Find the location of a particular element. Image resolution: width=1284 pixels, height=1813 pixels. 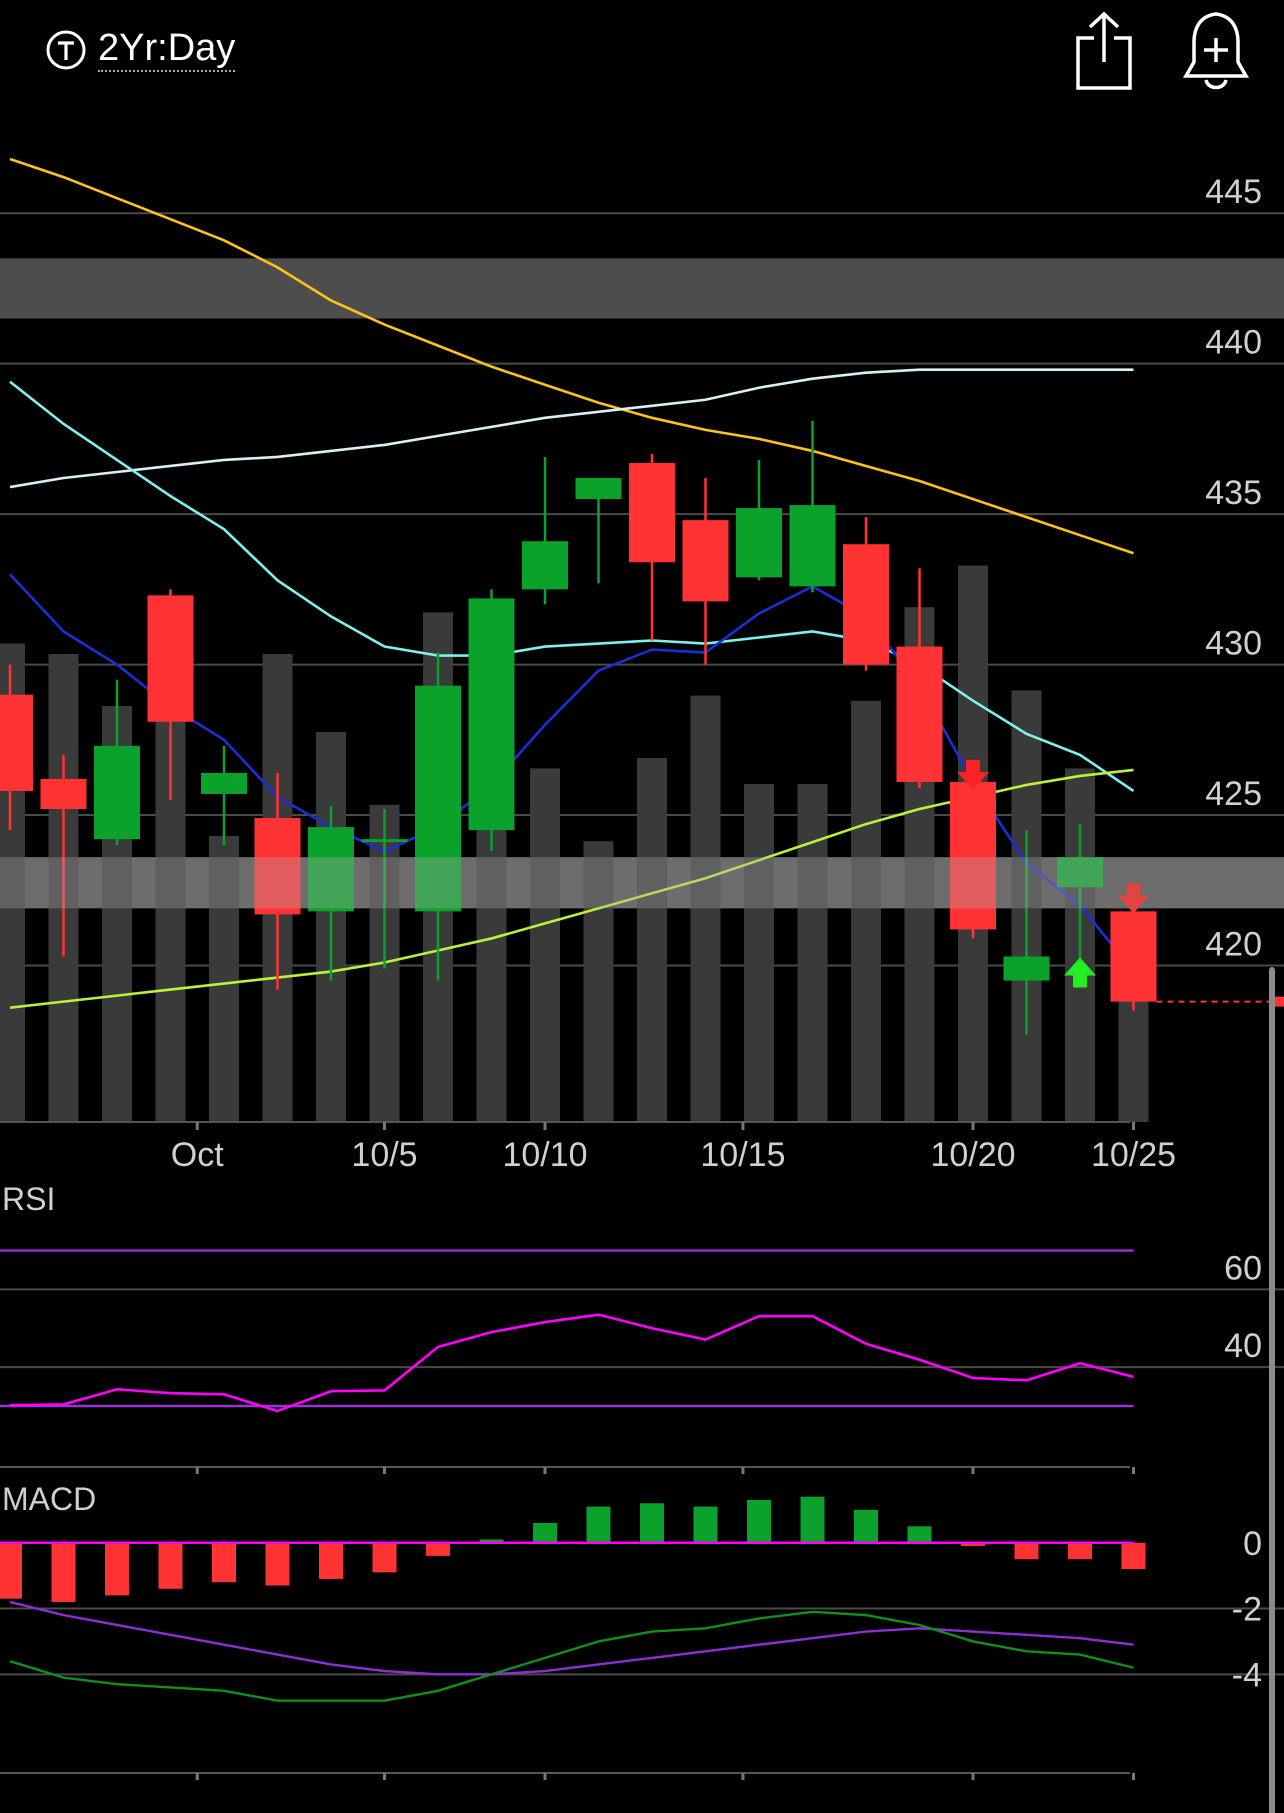

share-icon is located at coordinates (1104, 51).